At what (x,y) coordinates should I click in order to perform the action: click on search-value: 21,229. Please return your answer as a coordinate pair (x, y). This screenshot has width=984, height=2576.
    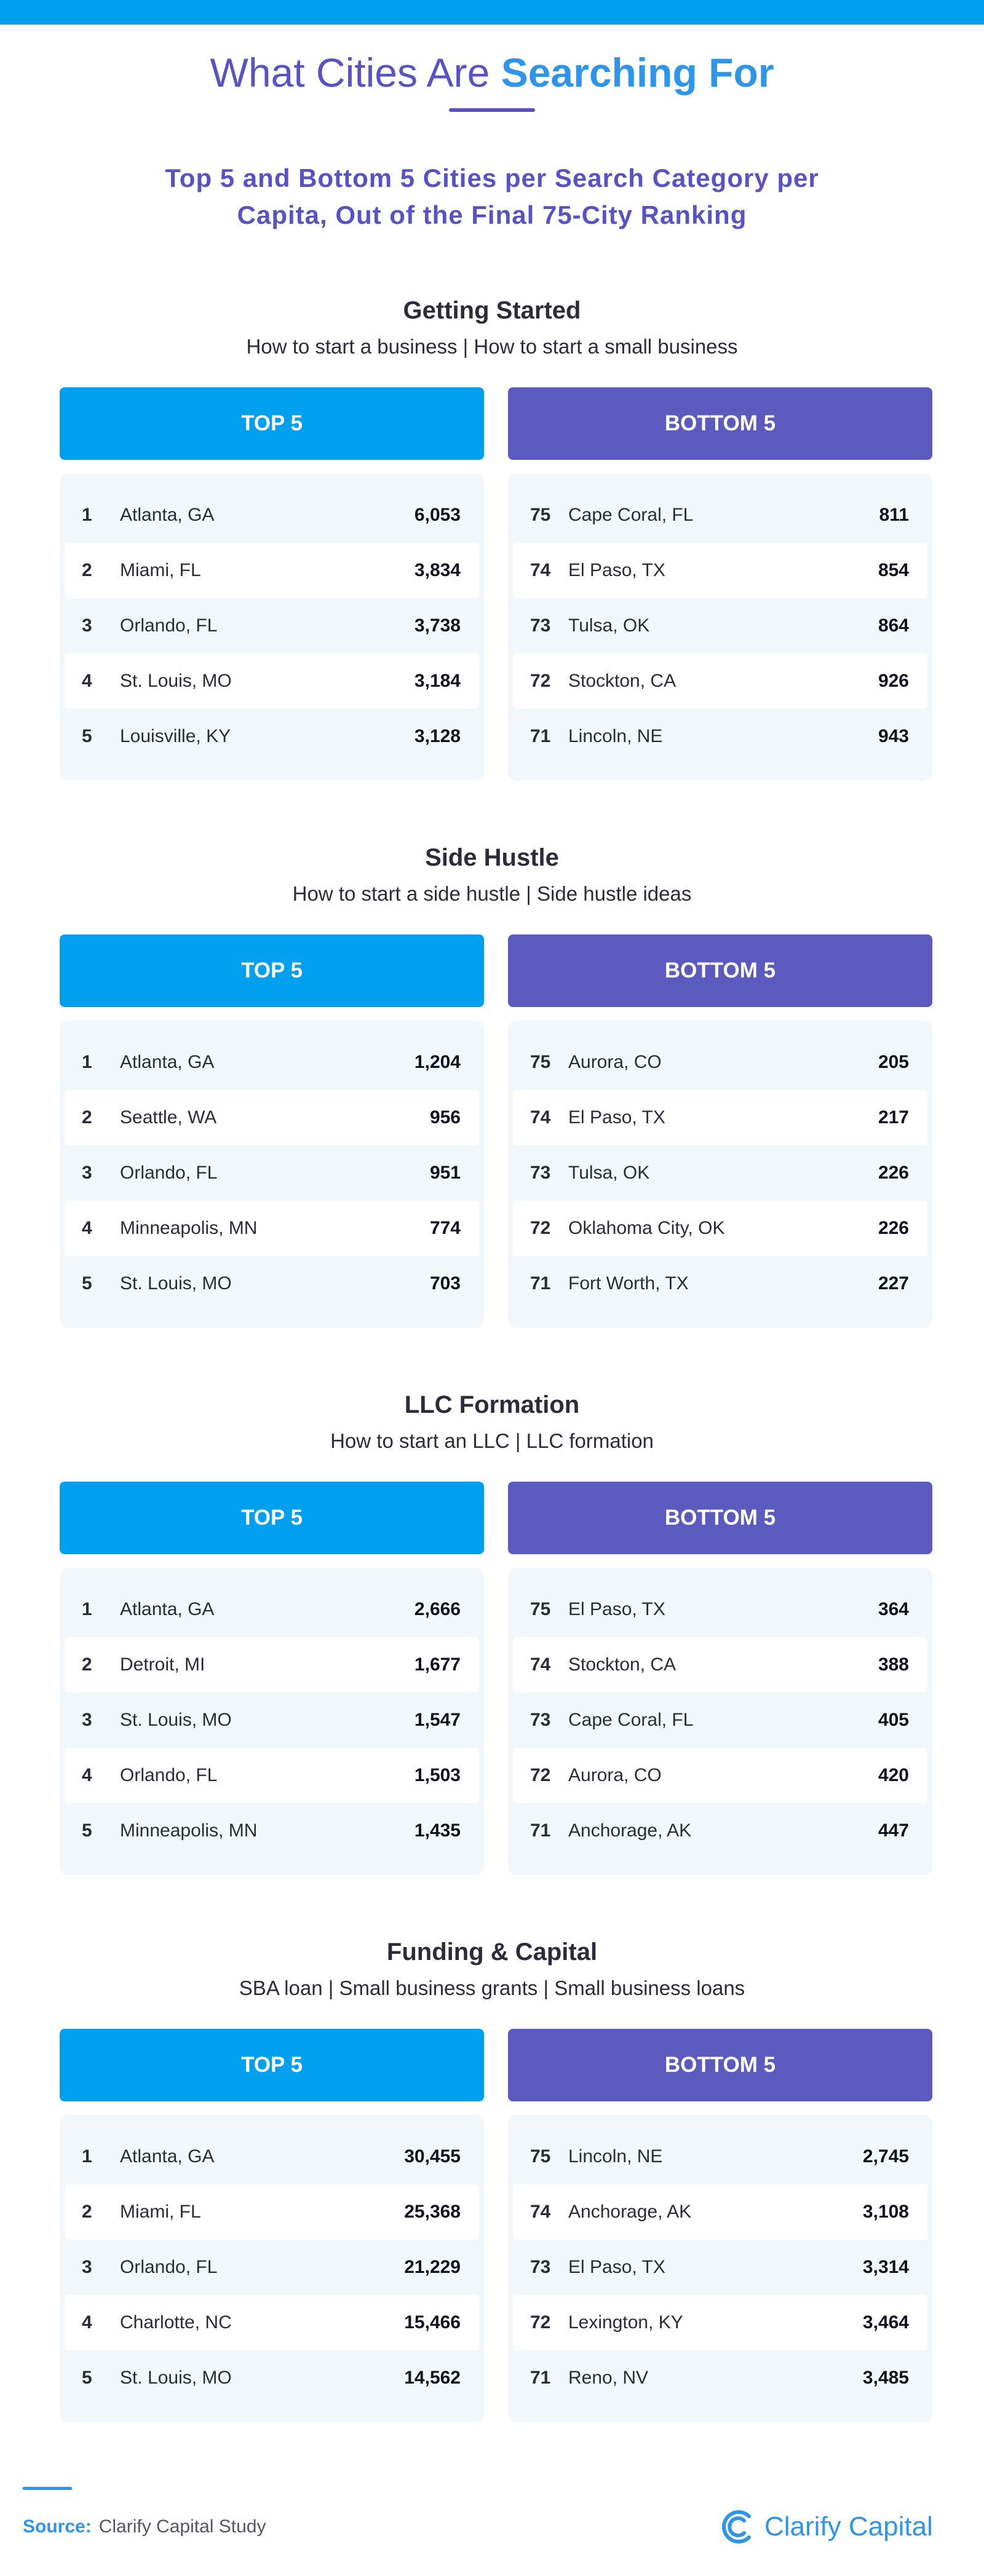
    Looking at the image, I should click on (432, 2267).